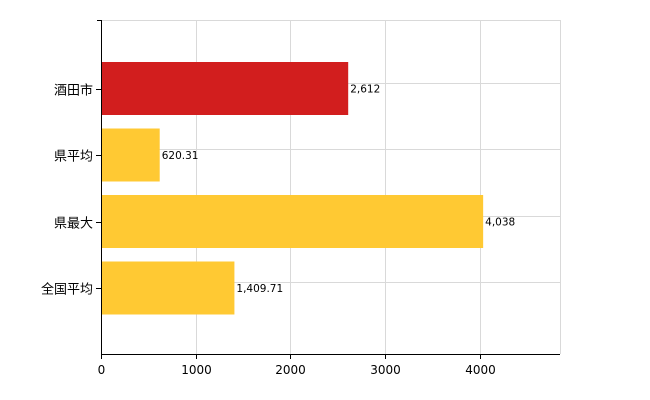 This screenshot has height=400, width=650. What do you see at coordinates (67, 290) in the screenshot?
I see `category-label-4: 全国平均` at bounding box center [67, 290].